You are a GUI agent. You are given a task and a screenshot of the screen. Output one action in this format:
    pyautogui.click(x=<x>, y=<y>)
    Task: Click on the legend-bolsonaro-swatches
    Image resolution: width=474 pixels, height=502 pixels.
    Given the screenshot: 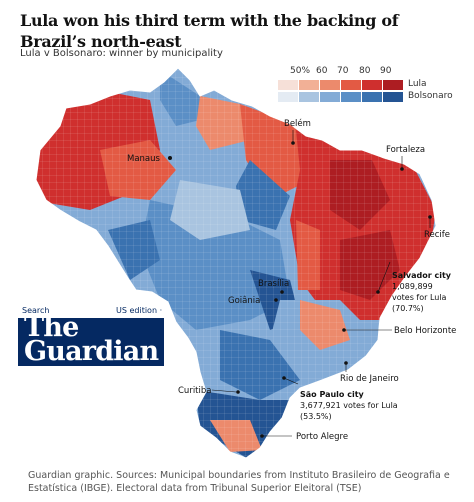 What is the action you would take?
    pyautogui.click(x=341, y=97)
    